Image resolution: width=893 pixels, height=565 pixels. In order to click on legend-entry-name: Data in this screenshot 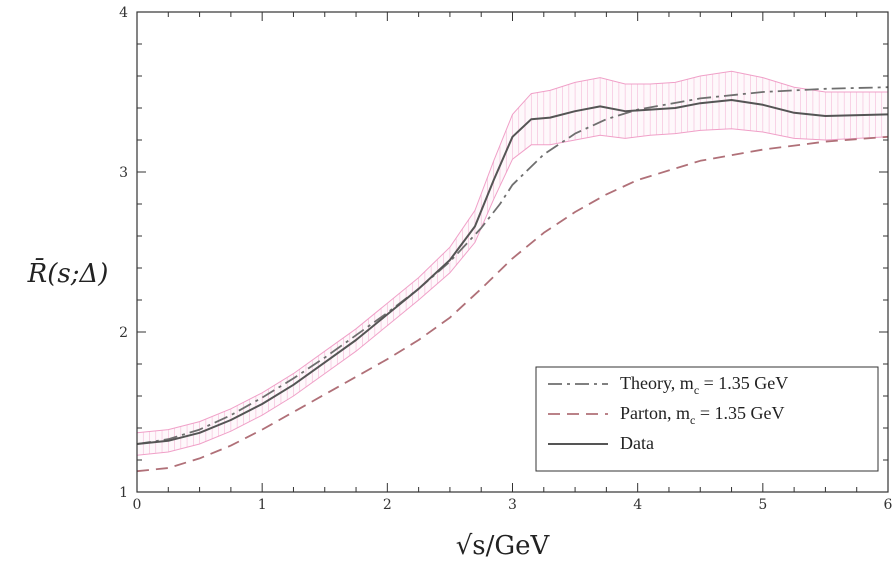, I will do `click(637, 443)`.